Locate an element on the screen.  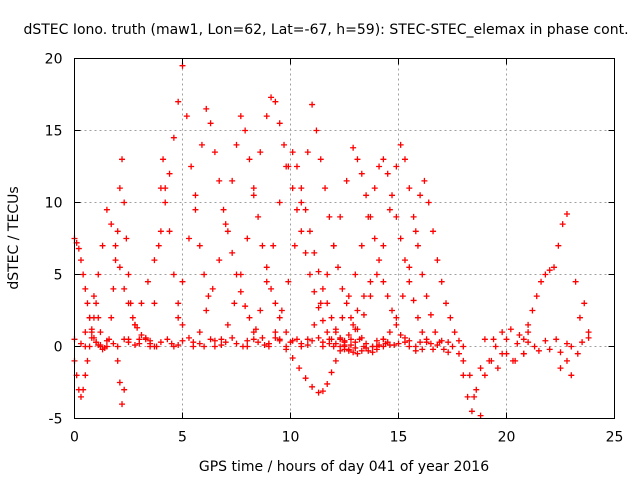
y-axis-label: dSTEC / TECUs is located at coordinates (14, 237).